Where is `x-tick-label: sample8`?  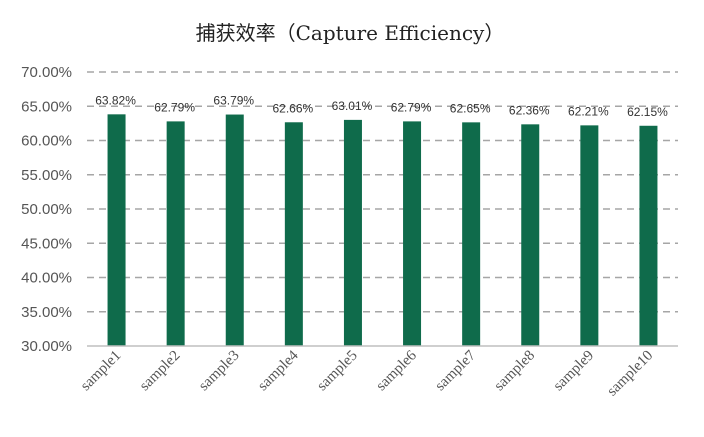
x-tick-label: sample8 is located at coordinates (514, 371).